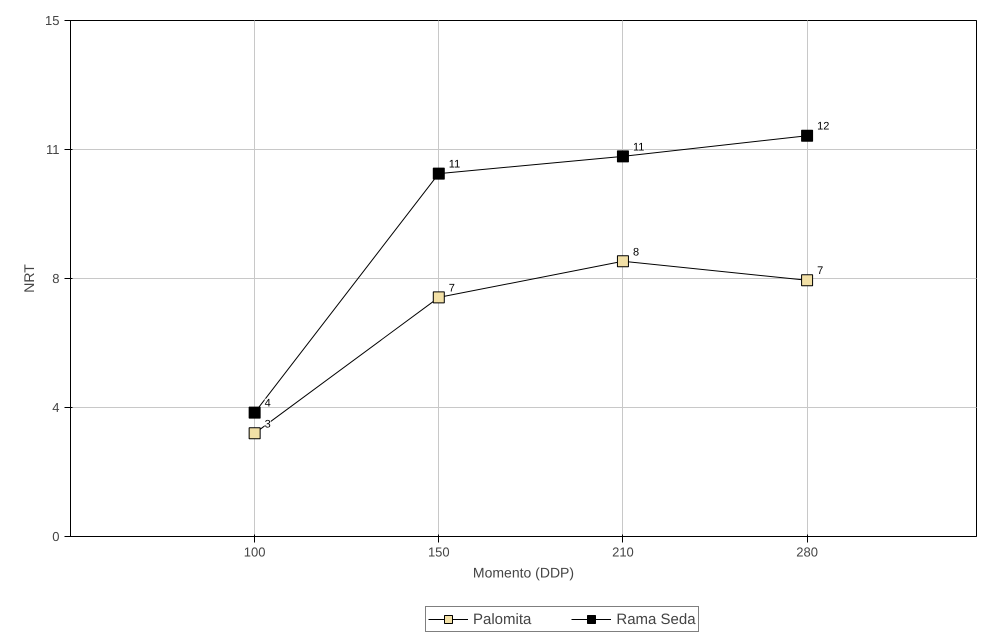  I want to click on x-tick-label: 150, so click(439, 552).